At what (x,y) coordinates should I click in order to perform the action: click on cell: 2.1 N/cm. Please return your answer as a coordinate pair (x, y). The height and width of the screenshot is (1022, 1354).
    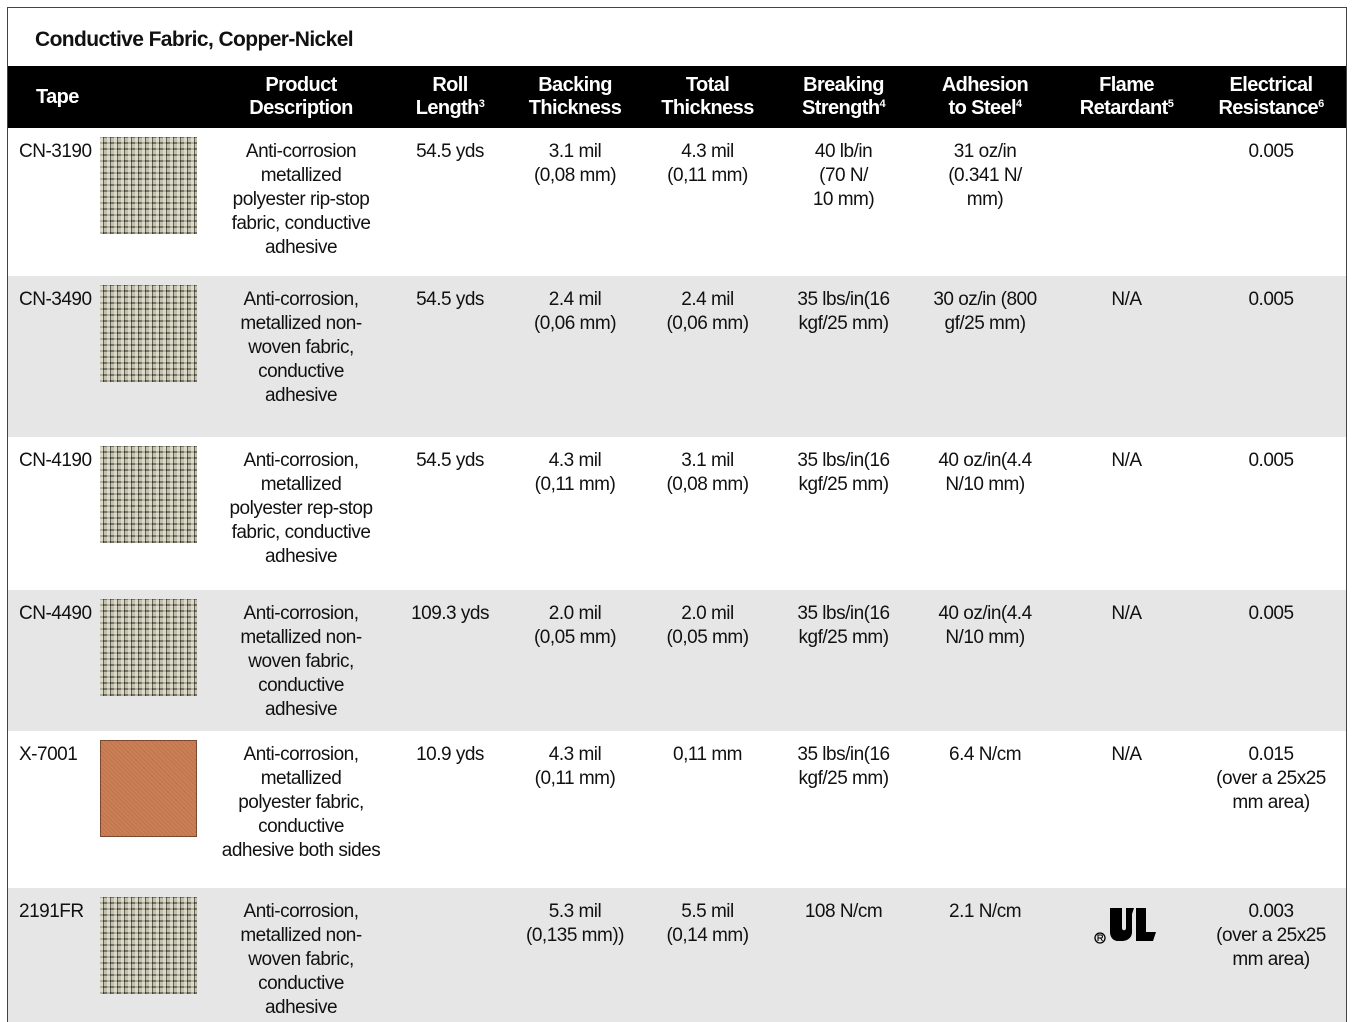
    Looking at the image, I should click on (985, 955).